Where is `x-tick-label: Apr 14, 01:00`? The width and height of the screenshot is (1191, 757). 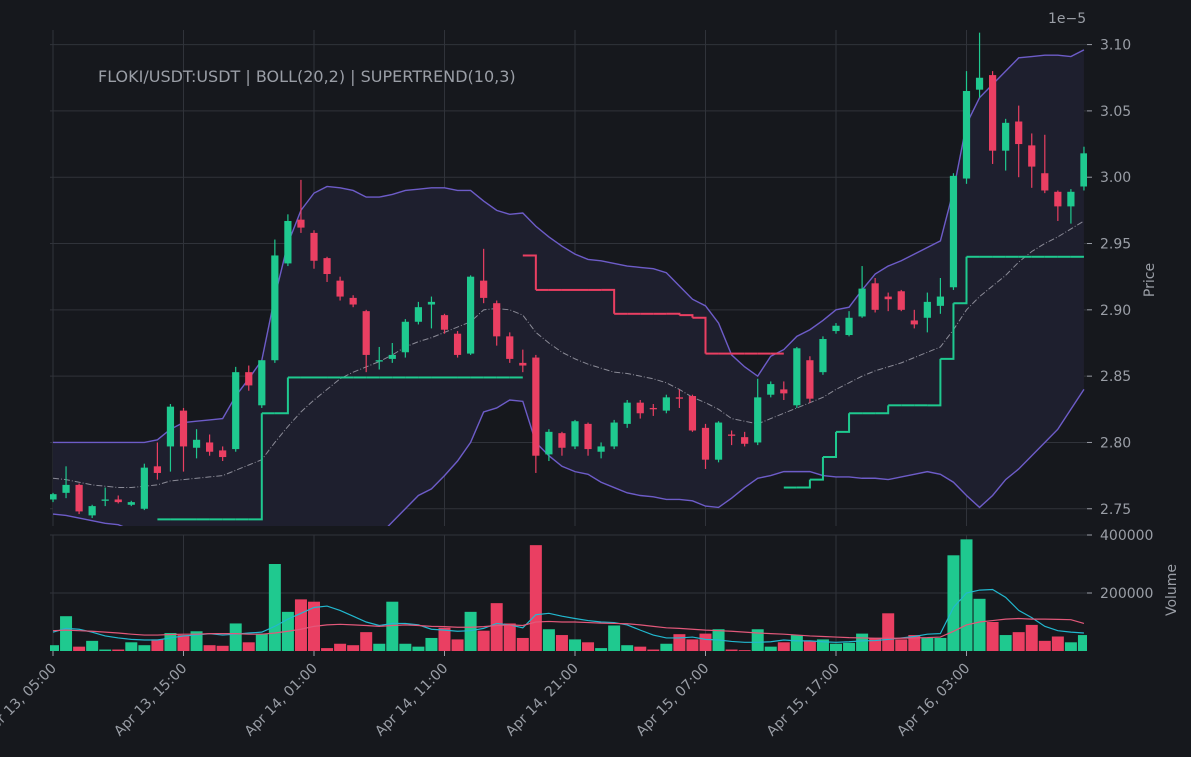
x-tick-label: Apr 14, 01:00 is located at coordinates (281, 700).